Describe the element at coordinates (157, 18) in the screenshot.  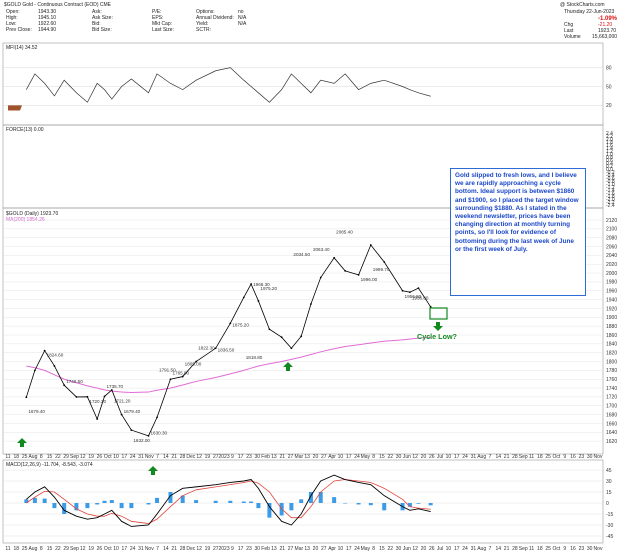
I see `quote-cell: EPS:` at that location.